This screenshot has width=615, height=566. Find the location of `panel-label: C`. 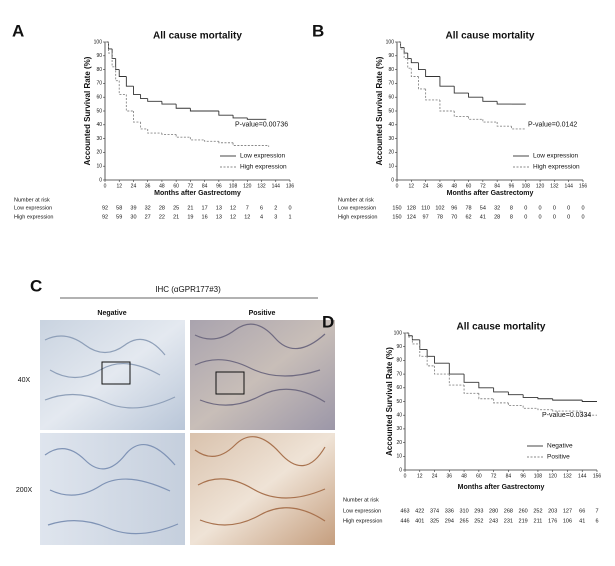

panel-label: C is located at coordinates (36, 285).